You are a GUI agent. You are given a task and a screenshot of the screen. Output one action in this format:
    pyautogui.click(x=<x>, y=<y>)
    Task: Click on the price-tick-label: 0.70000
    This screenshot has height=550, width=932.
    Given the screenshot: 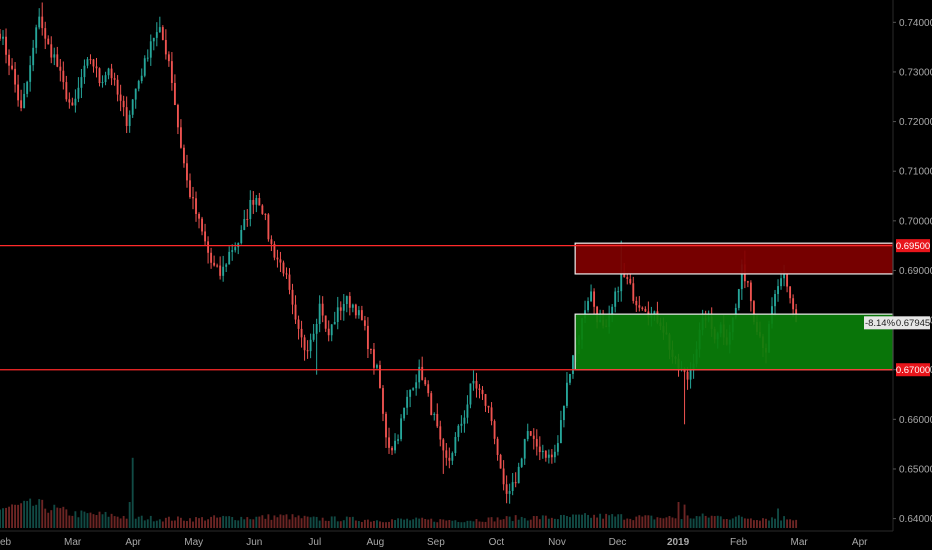 What is the action you would take?
    pyautogui.click(x=915, y=221)
    